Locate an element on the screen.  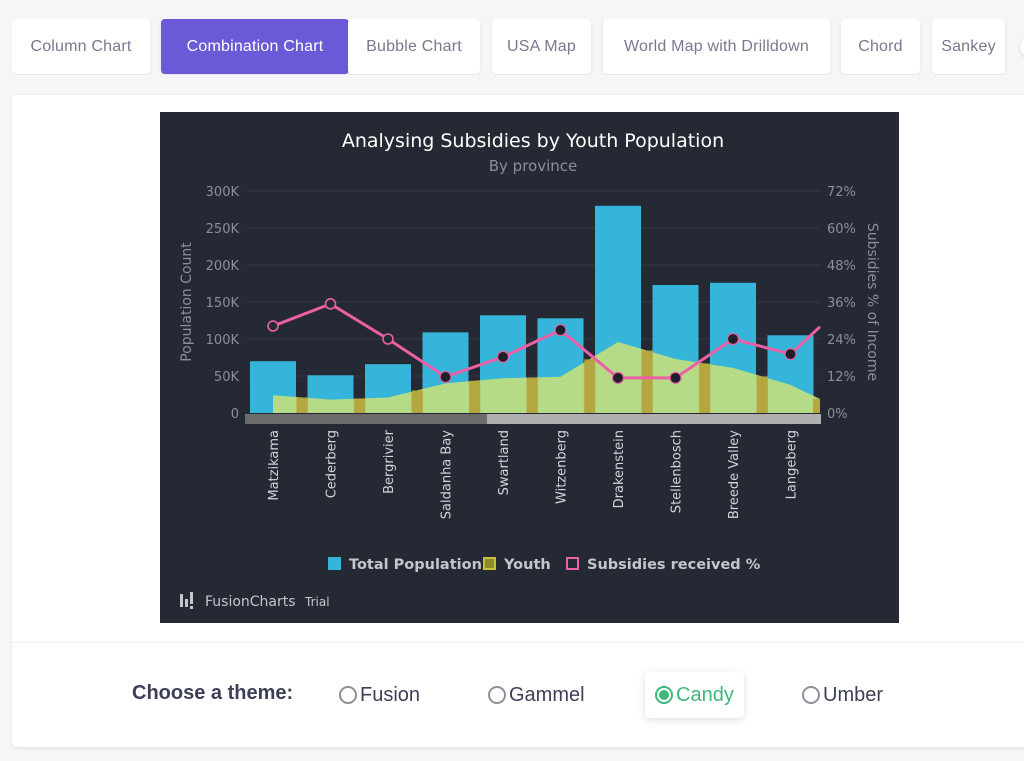
theme-option-fusion: Fusion is located at coordinates (379, 695).